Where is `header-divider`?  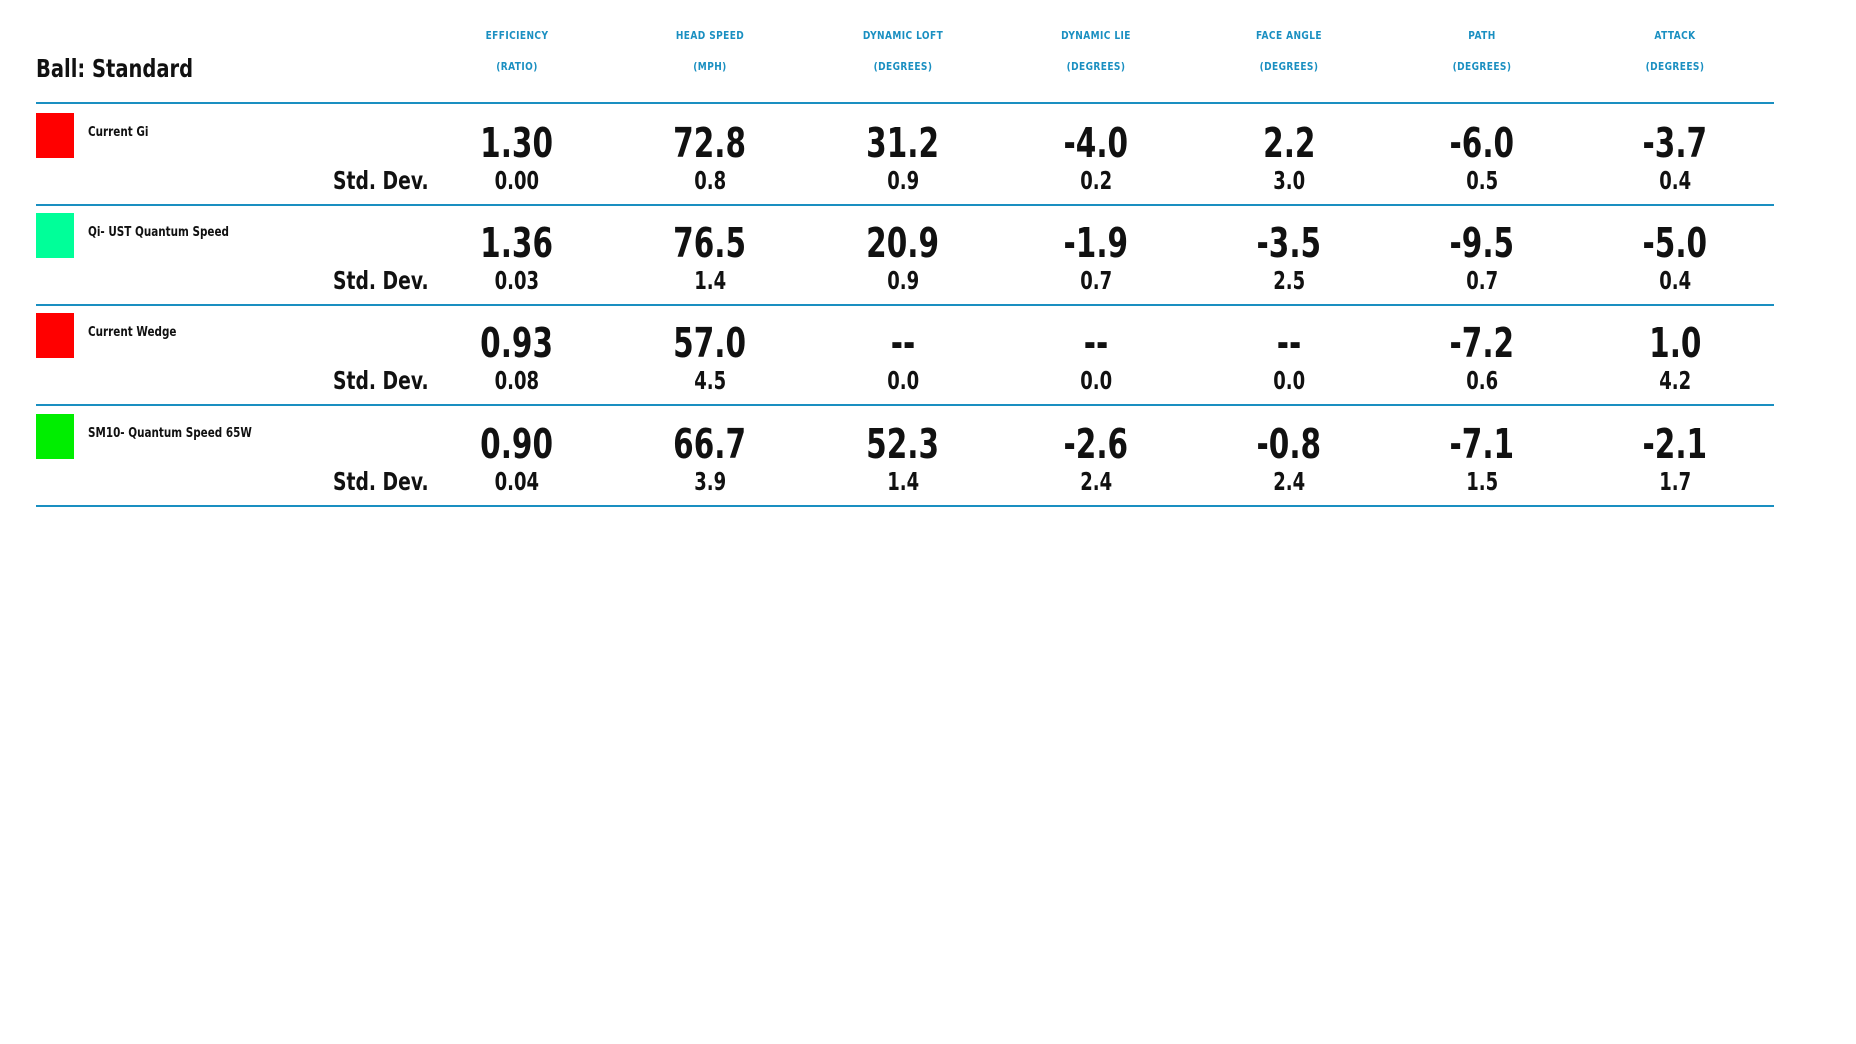 header-divider is located at coordinates (905, 103).